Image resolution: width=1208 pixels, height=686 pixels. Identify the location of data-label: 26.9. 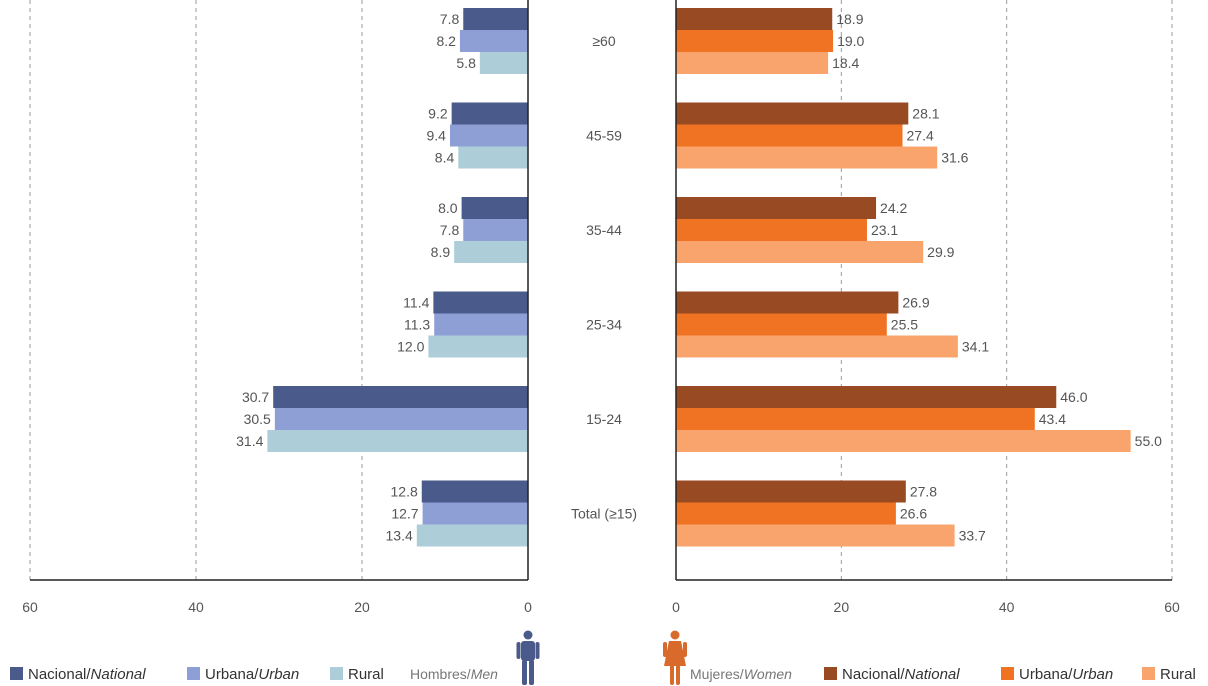
(915, 303).